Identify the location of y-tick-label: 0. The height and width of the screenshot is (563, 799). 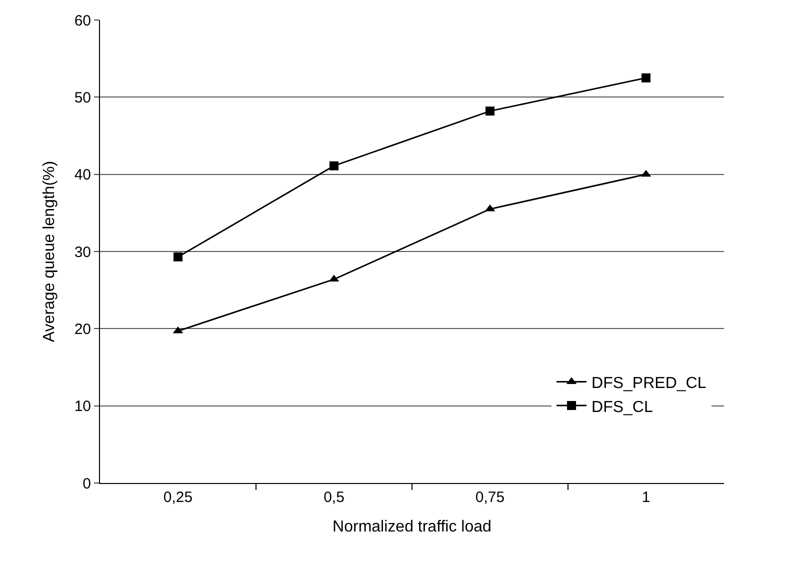
(86, 483).